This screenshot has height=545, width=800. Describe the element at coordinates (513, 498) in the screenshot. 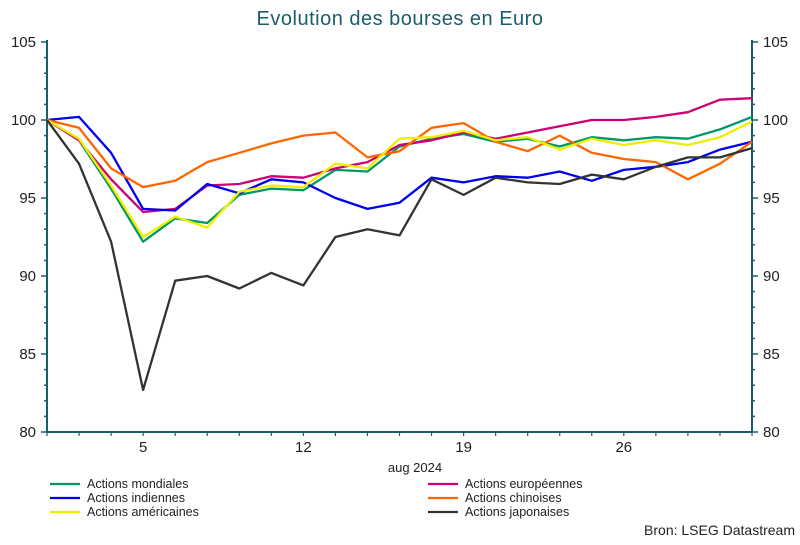

I see `legend-label: Actions chinoises` at that location.